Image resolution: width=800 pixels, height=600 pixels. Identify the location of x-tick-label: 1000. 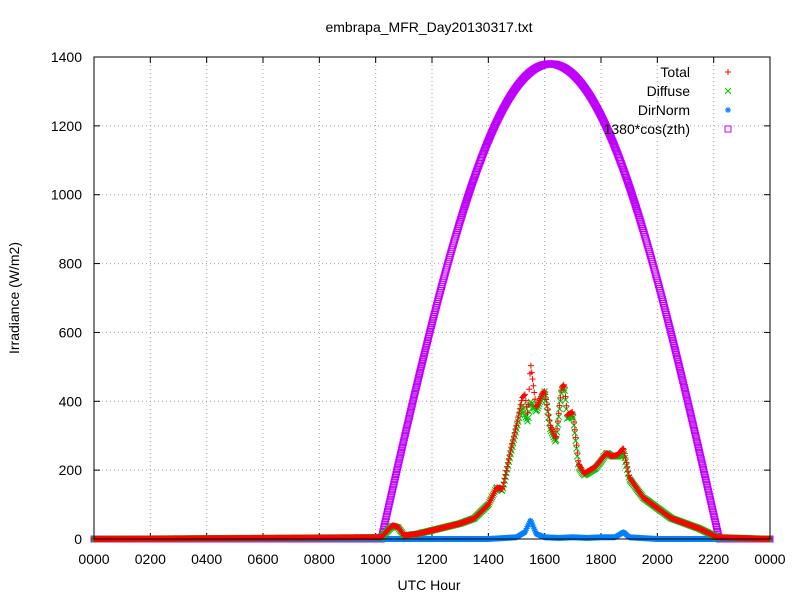
(375, 559).